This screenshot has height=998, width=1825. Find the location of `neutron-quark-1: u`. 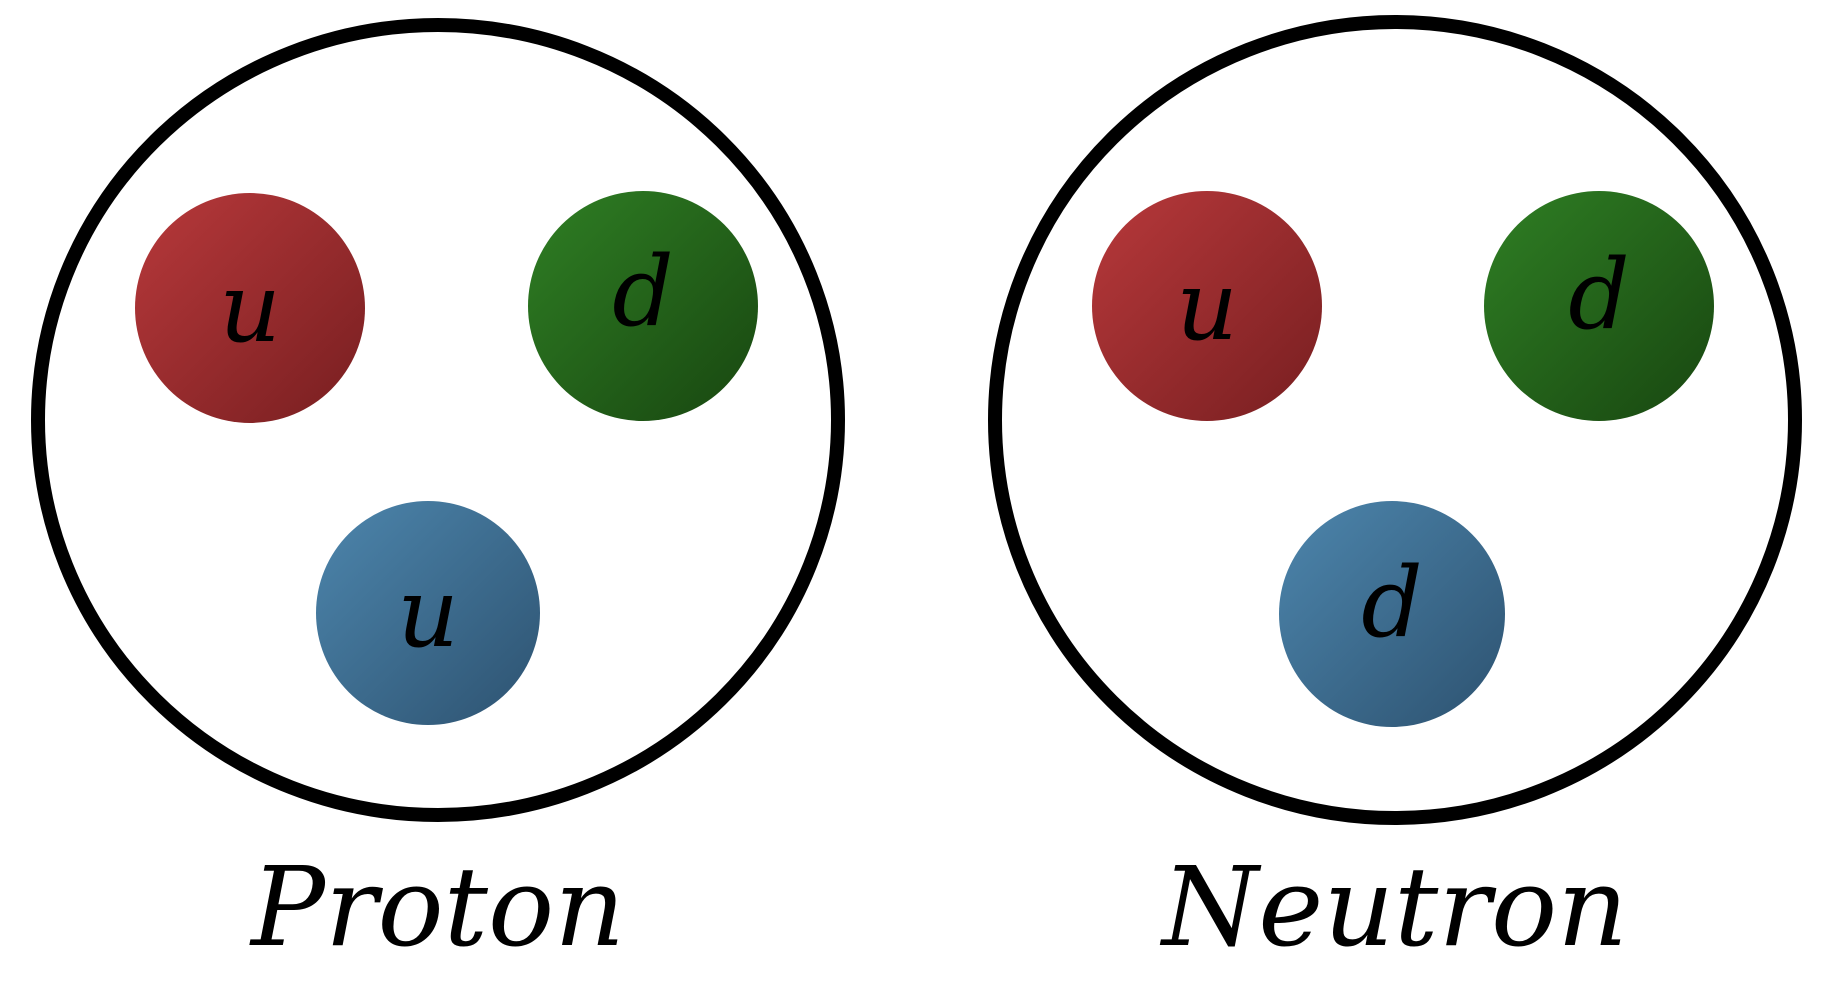

neutron-quark-1: u is located at coordinates (1207, 306).